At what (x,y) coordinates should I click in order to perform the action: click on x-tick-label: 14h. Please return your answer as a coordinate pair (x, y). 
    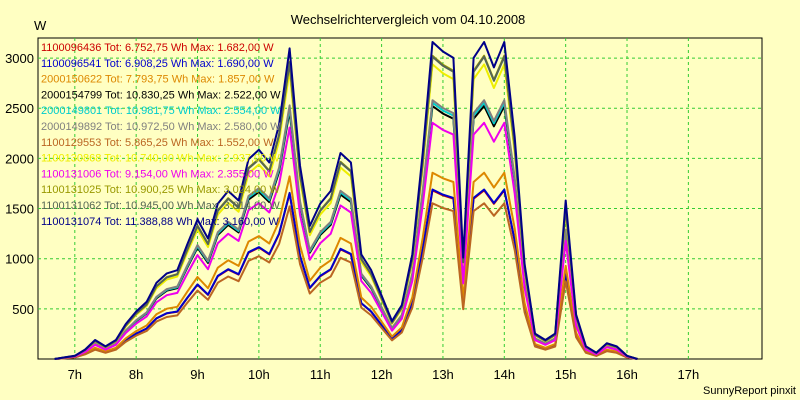
    Looking at the image, I should click on (504, 374).